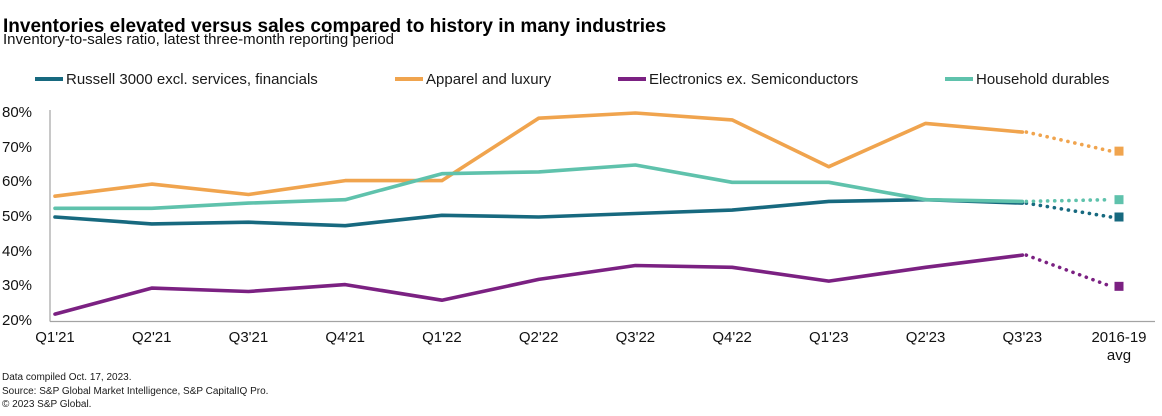 The width and height of the screenshot is (1162, 416). What do you see at coordinates (17, 112) in the screenshot?
I see `y-tick-label: 80%` at bounding box center [17, 112].